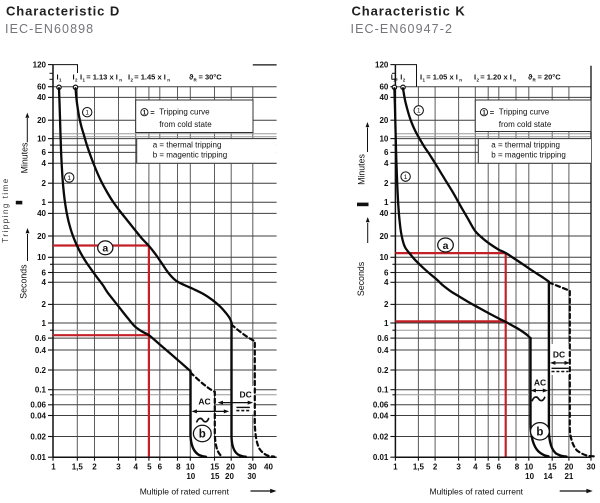 This screenshot has height=503, width=600. Describe the element at coordinates (548, 476) in the screenshot. I see `svg-text: 14` at that location.